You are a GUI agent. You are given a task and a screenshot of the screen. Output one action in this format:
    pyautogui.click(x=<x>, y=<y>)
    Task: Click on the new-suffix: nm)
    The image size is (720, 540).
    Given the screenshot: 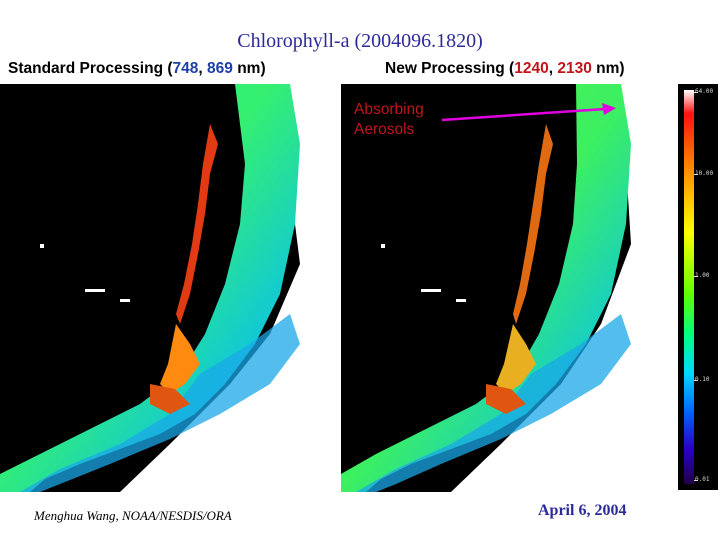 What is the action you would take?
    pyautogui.click(x=608, y=68)
    